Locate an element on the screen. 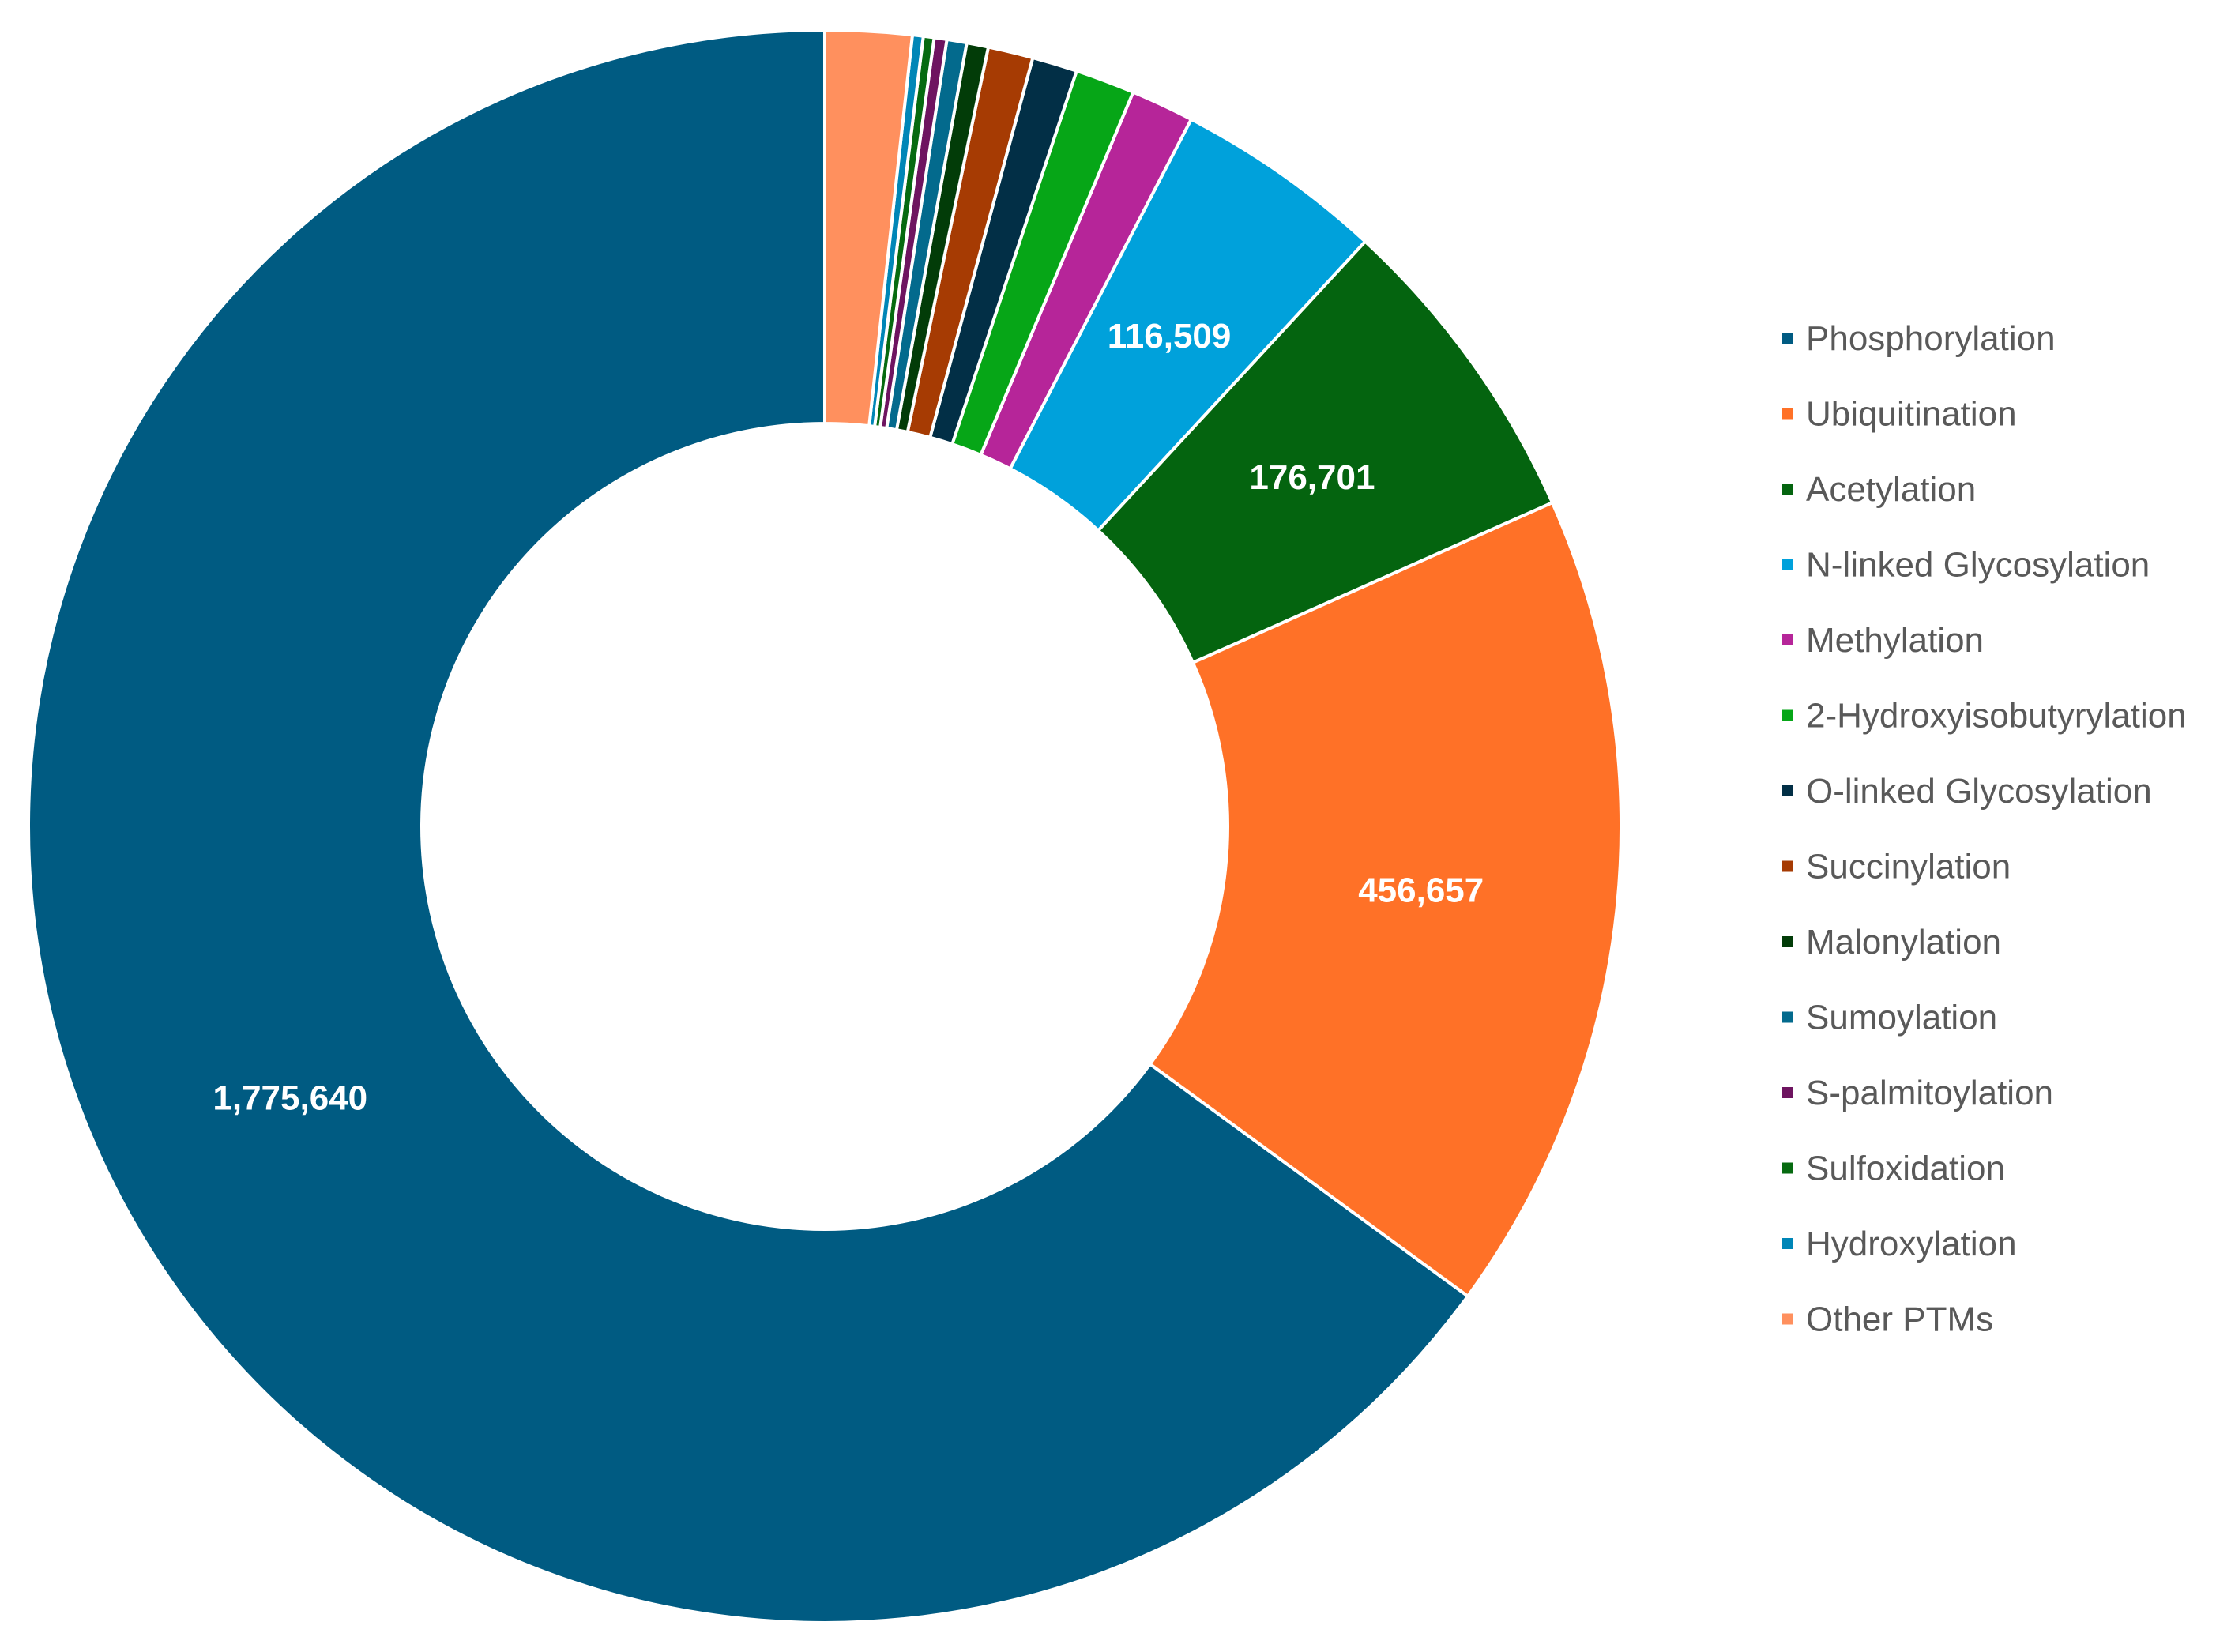  legend-item-o-linked-glycosylation: O-linked Glycosylation is located at coordinates (1967, 791).